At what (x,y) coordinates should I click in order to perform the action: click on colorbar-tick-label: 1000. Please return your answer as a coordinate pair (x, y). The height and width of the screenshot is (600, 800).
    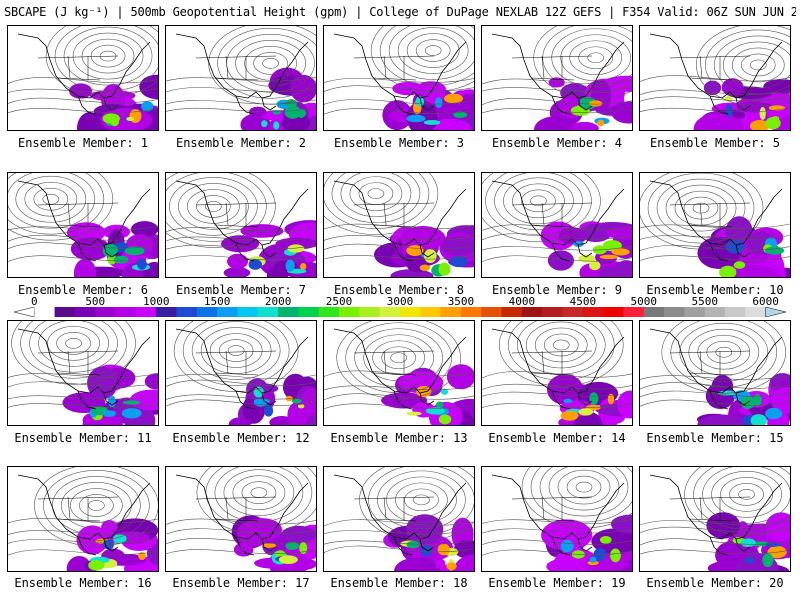
    Looking at the image, I should click on (156, 301).